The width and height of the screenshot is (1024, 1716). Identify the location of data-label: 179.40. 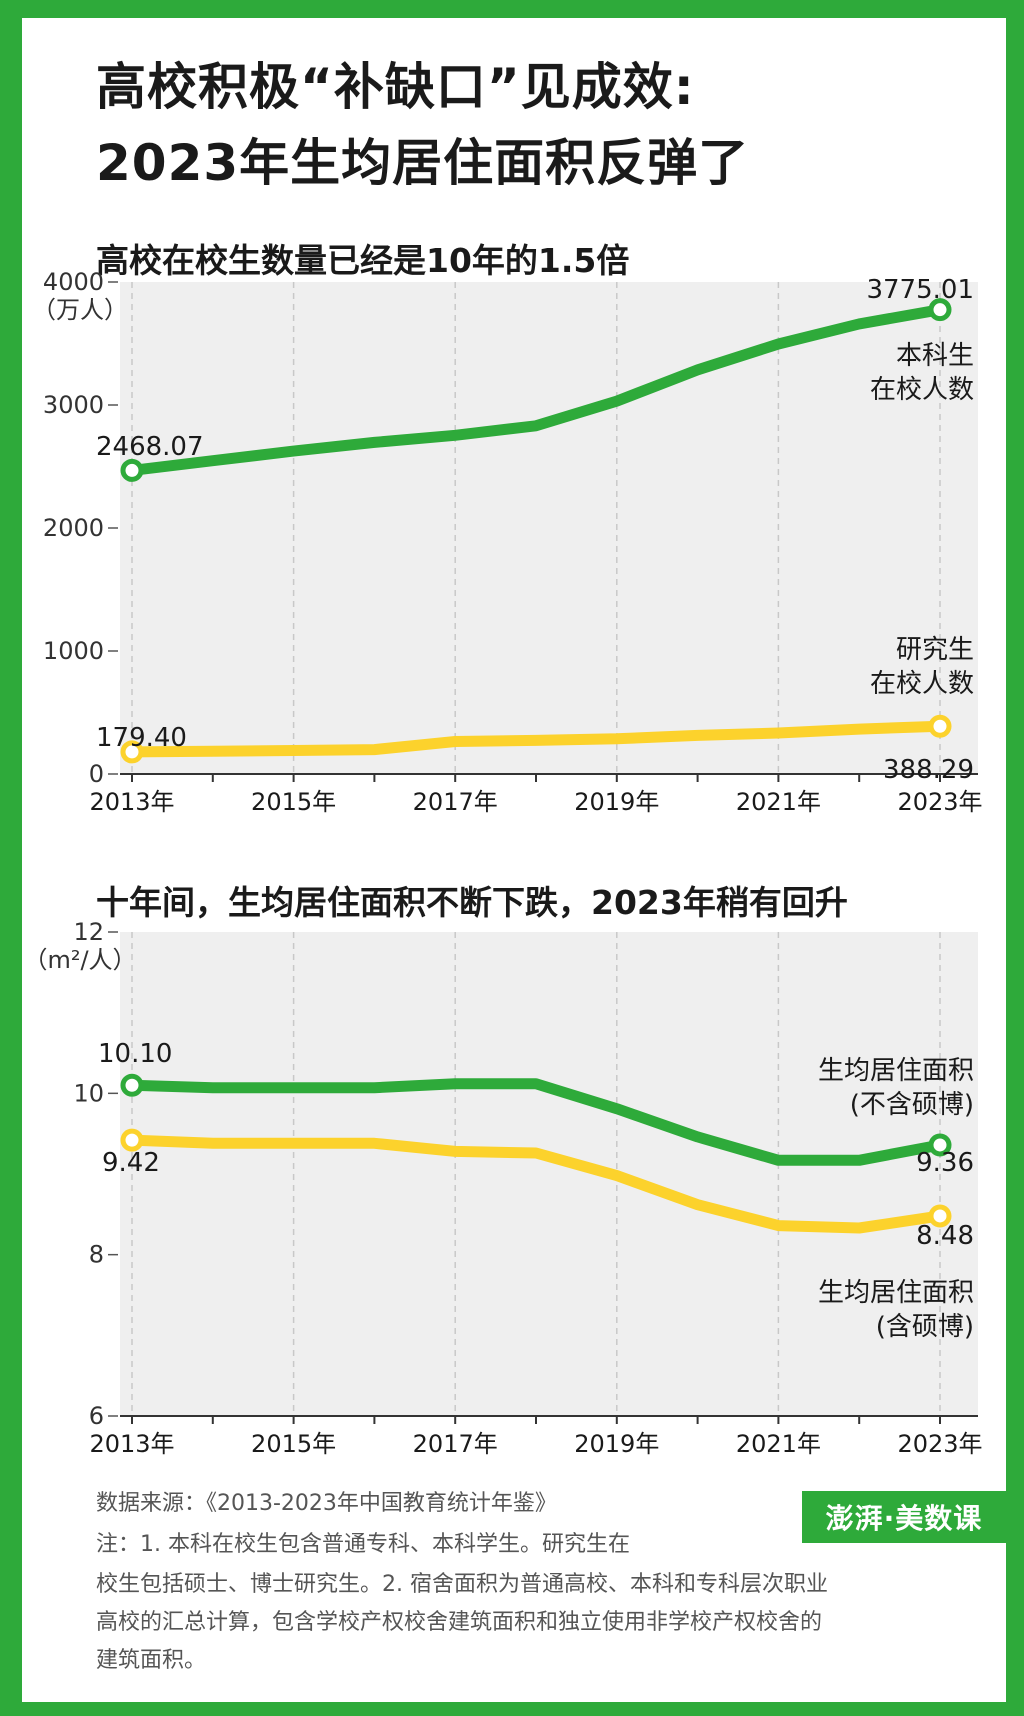
(141, 738).